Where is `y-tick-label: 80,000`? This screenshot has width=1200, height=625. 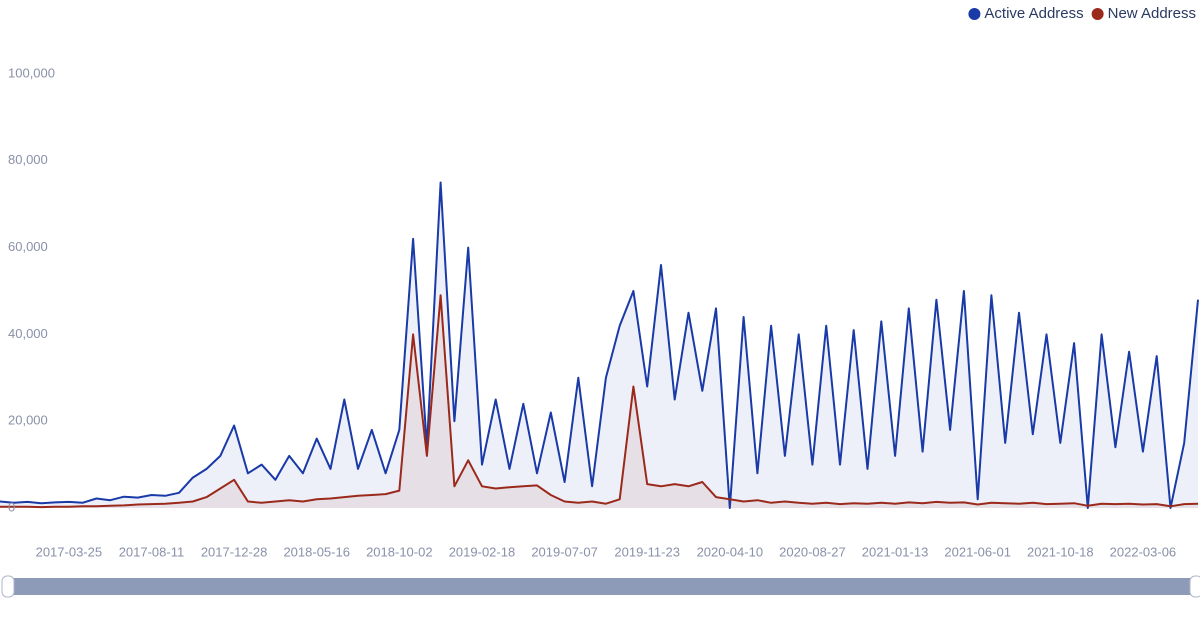 y-tick-label: 80,000 is located at coordinates (28, 159).